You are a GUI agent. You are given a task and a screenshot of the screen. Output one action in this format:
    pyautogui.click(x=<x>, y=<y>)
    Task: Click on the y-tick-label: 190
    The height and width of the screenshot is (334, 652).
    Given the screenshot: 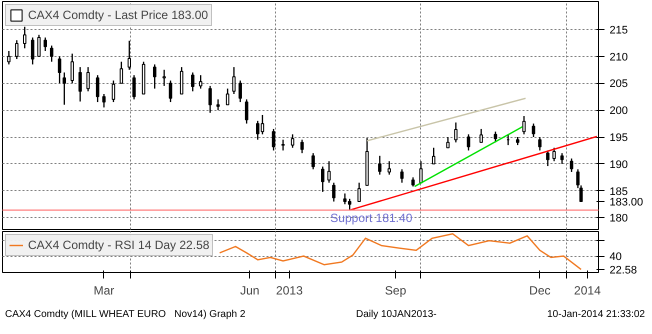 What is the action you would take?
    pyautogui.click(x=619, y=164)
    